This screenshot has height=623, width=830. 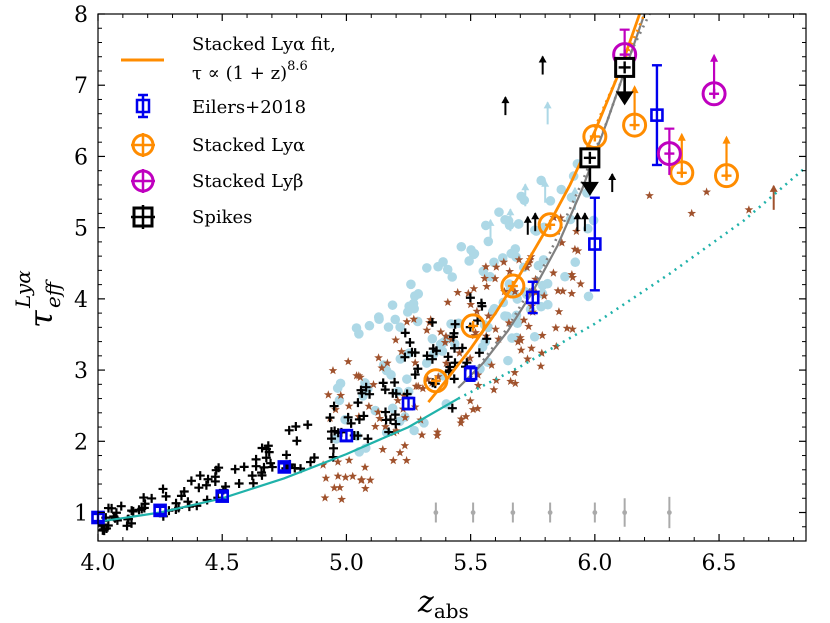 I want to click on legend-fit-line2: τ ∝ (1 + z)8.6, so click(x=250, y=71).